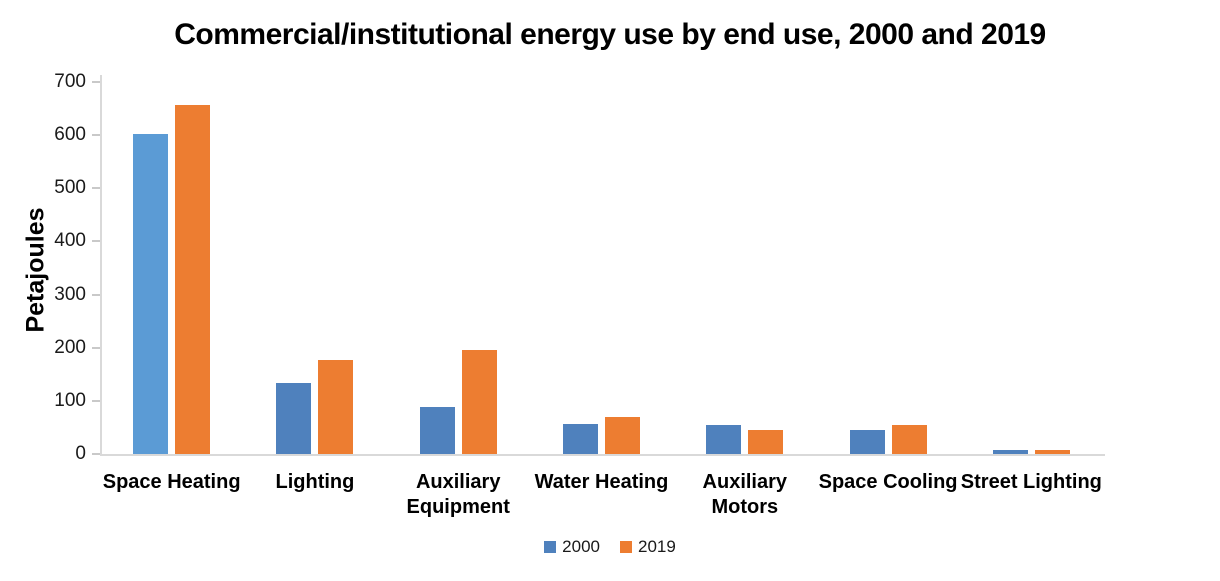  I want to click on legend-item-2019: 2019, so click(648, 547).